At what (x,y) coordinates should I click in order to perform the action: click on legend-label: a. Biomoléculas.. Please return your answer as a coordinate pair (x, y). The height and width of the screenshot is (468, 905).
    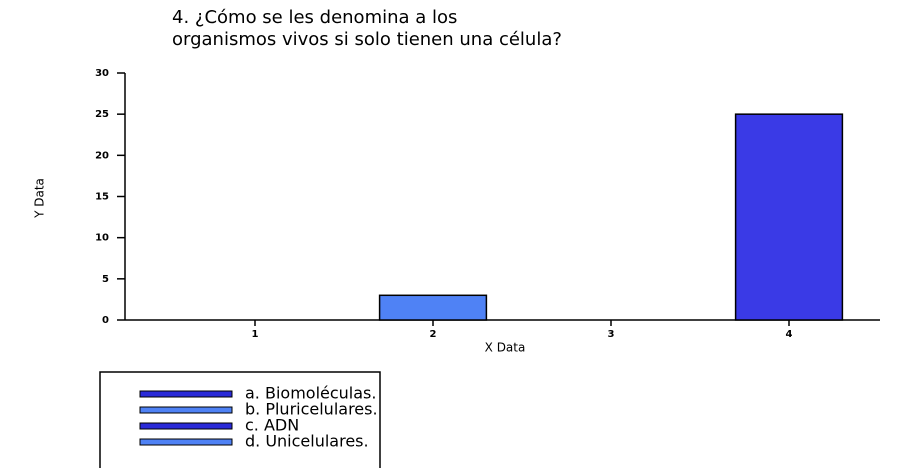
    Looking at the image, I should click on (310, 393).